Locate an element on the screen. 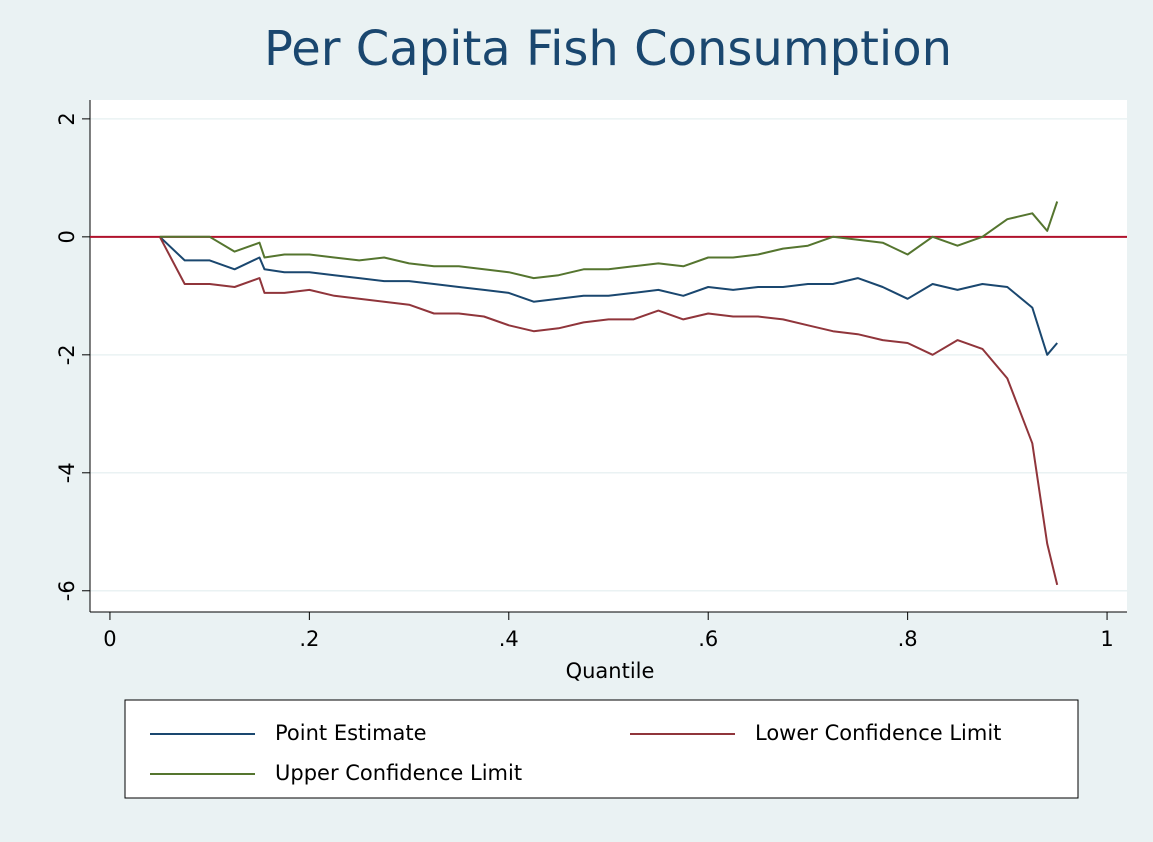 Image resolution: width=1153 pixels, height=842 pixels. x-tick-label: .2 is located at coordinates (309, 639).